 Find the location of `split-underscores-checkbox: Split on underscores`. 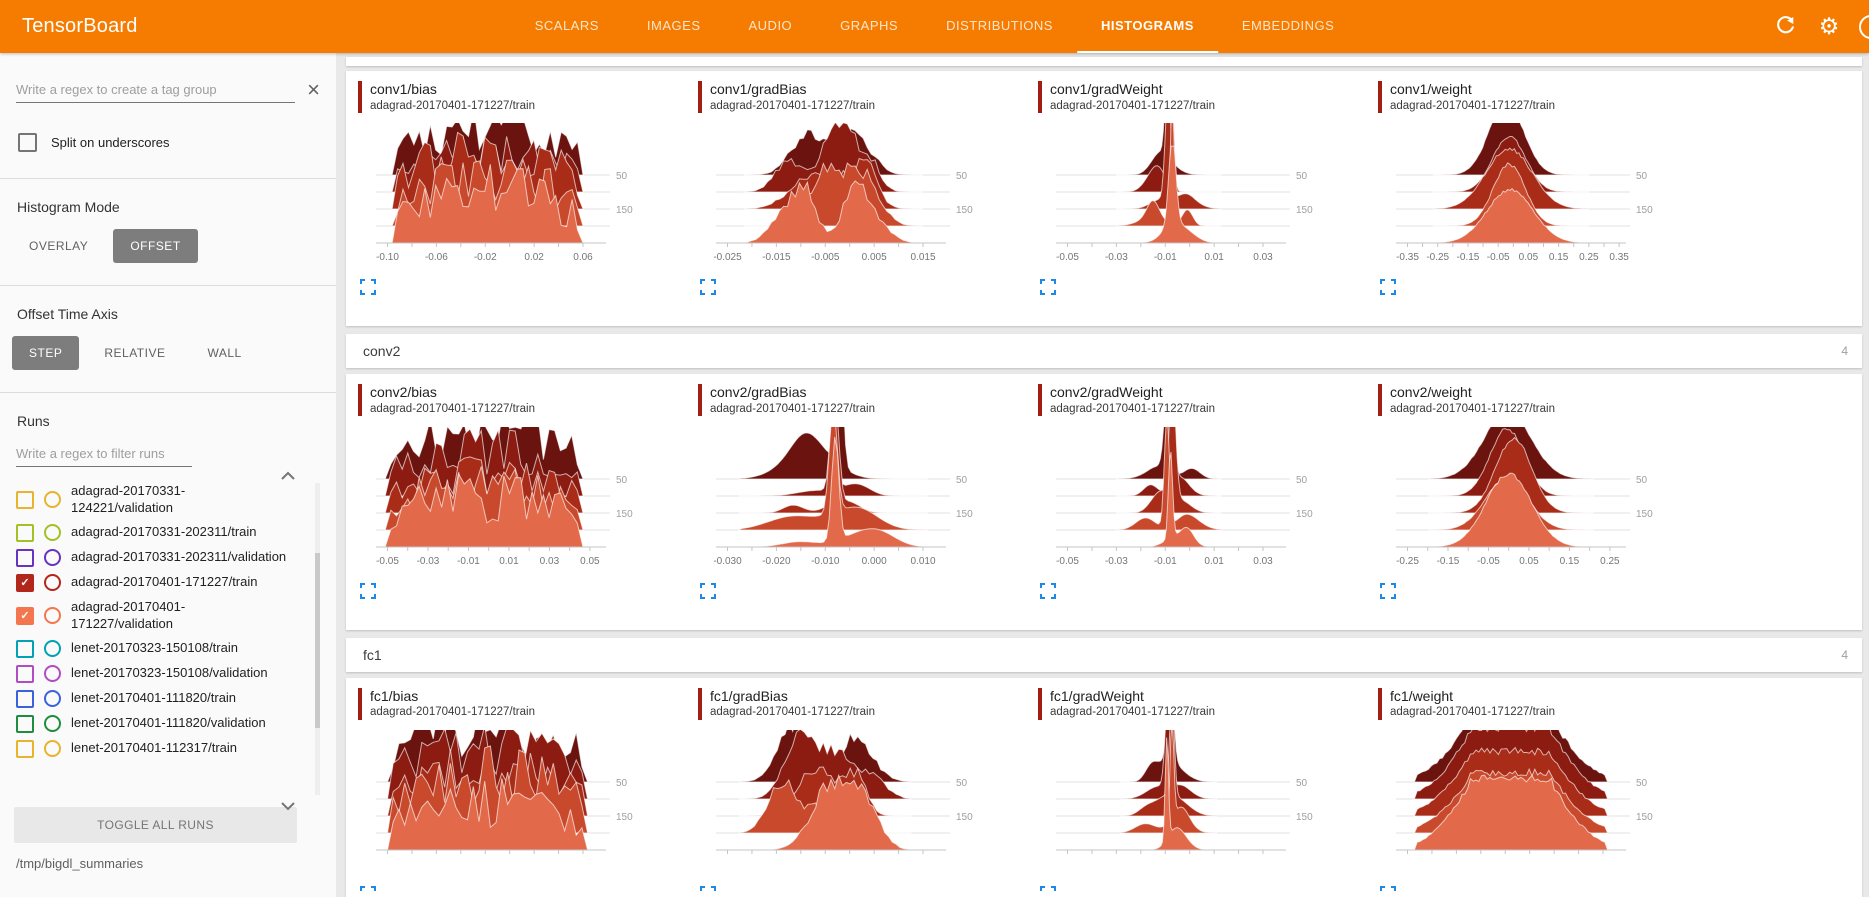

split-underscores-checkbox: Split on underscores is located at coordinates (169, 142).